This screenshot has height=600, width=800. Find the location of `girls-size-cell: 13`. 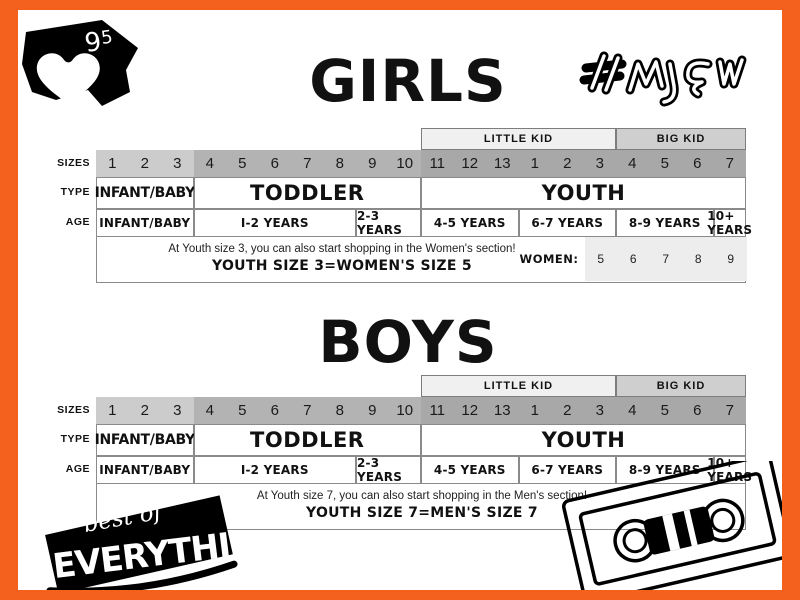

girls-size-cell: 13 is located at coordinates (502, 163).